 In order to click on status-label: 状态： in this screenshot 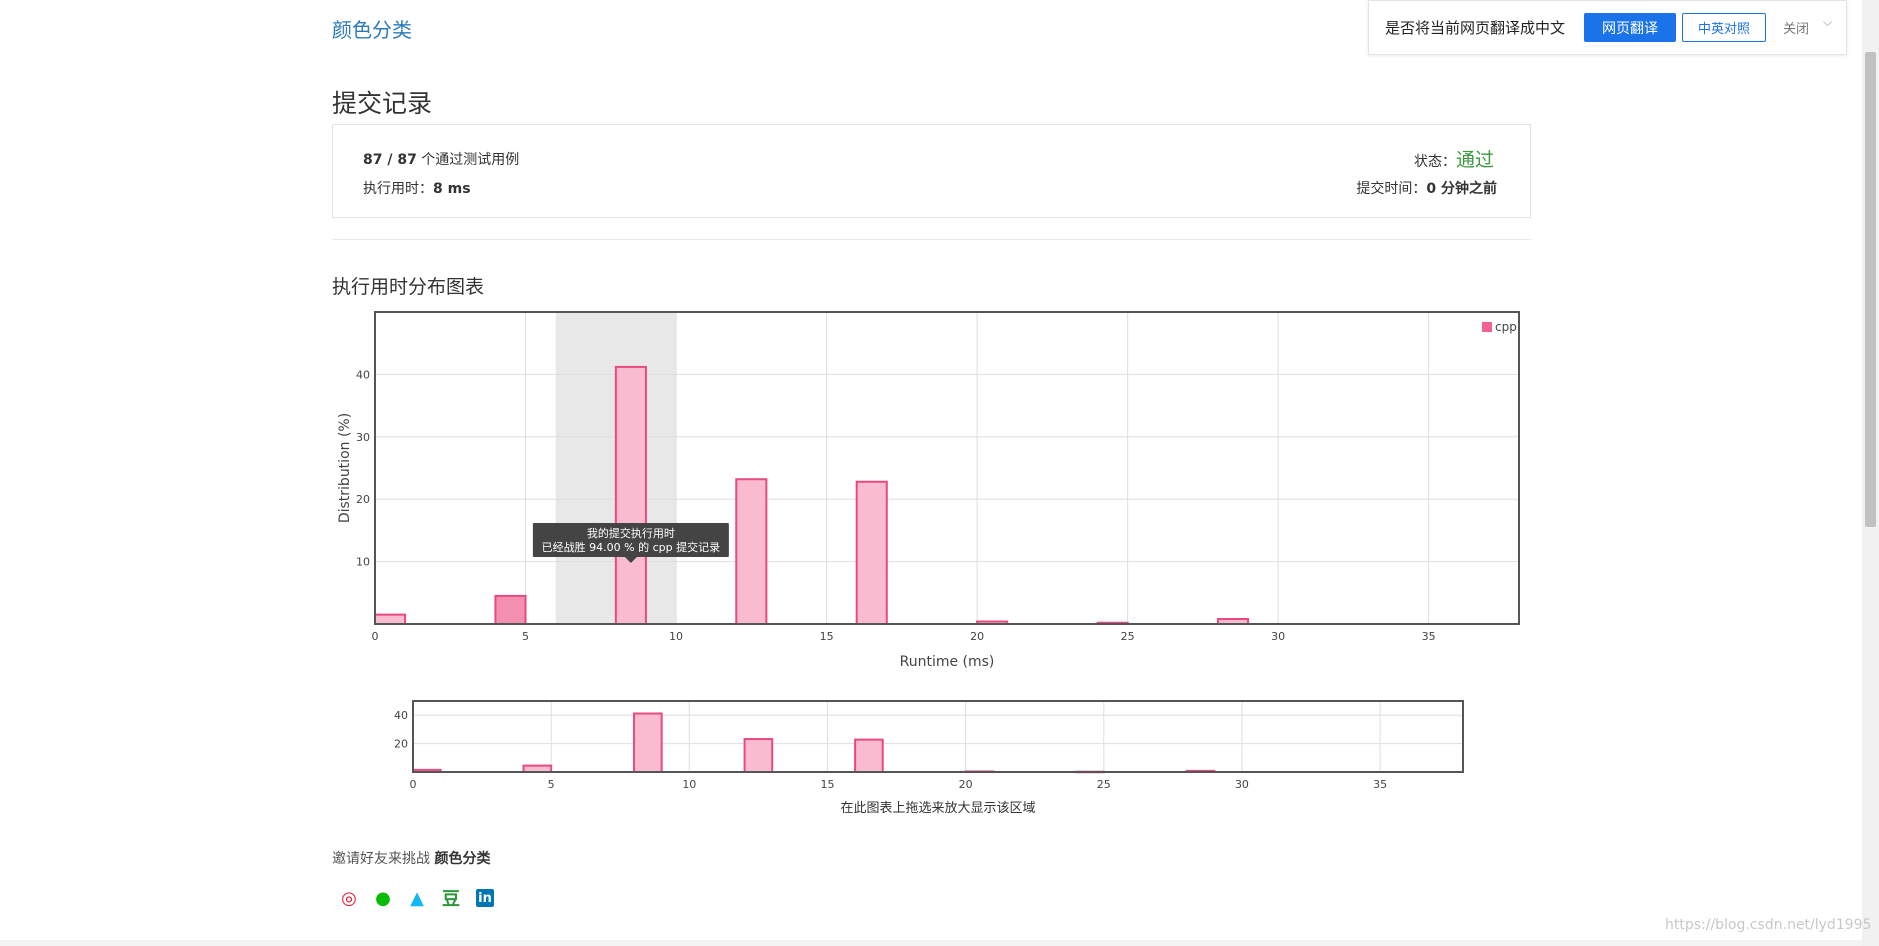, I will do `click(1434, 162)`.